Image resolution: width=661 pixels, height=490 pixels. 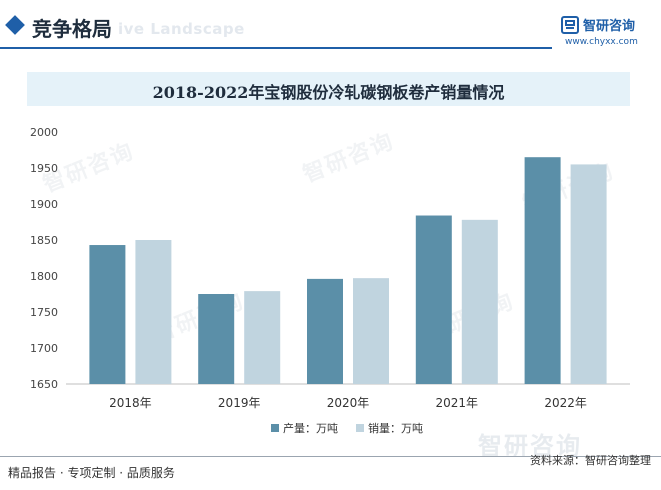 What do you see at coordinates (276, 48) in the screenshot?
I see `header-divider` at bounding box center [276, 48].